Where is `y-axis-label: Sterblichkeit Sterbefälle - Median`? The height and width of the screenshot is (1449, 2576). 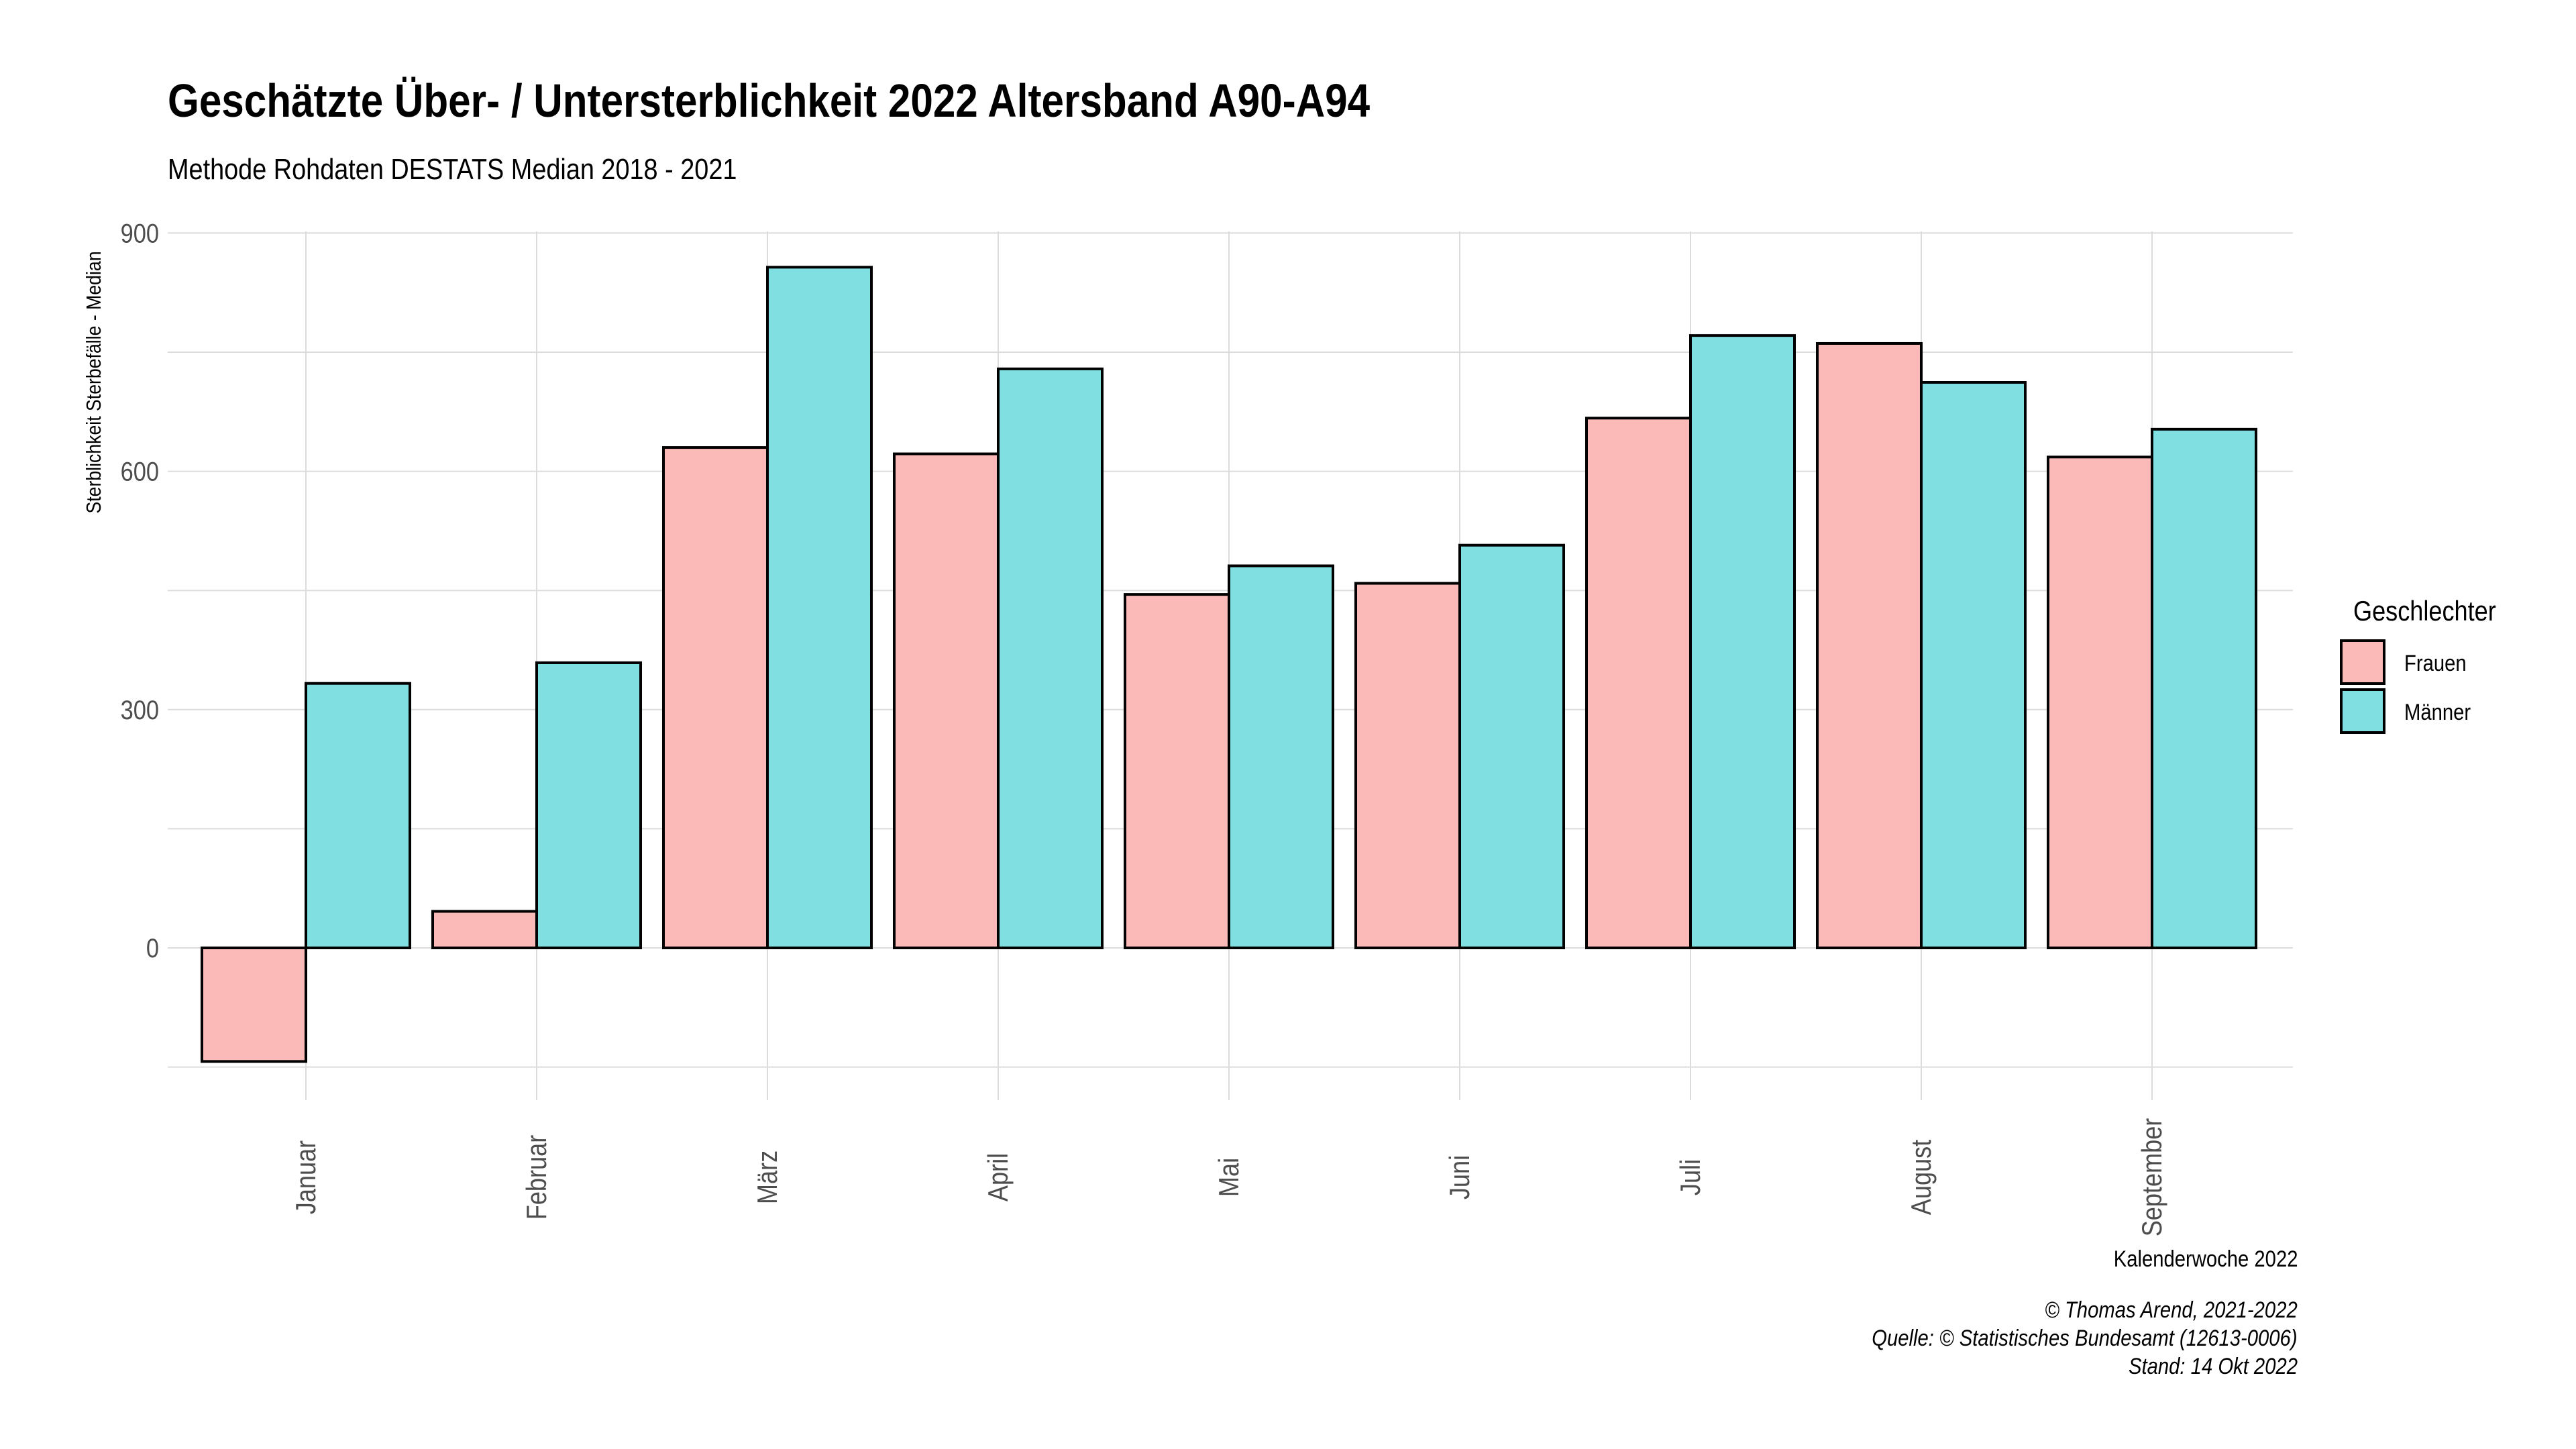 y-axis-label: Sterblichkeit Sterbefälle - Median is located at coordinates (94, 382).